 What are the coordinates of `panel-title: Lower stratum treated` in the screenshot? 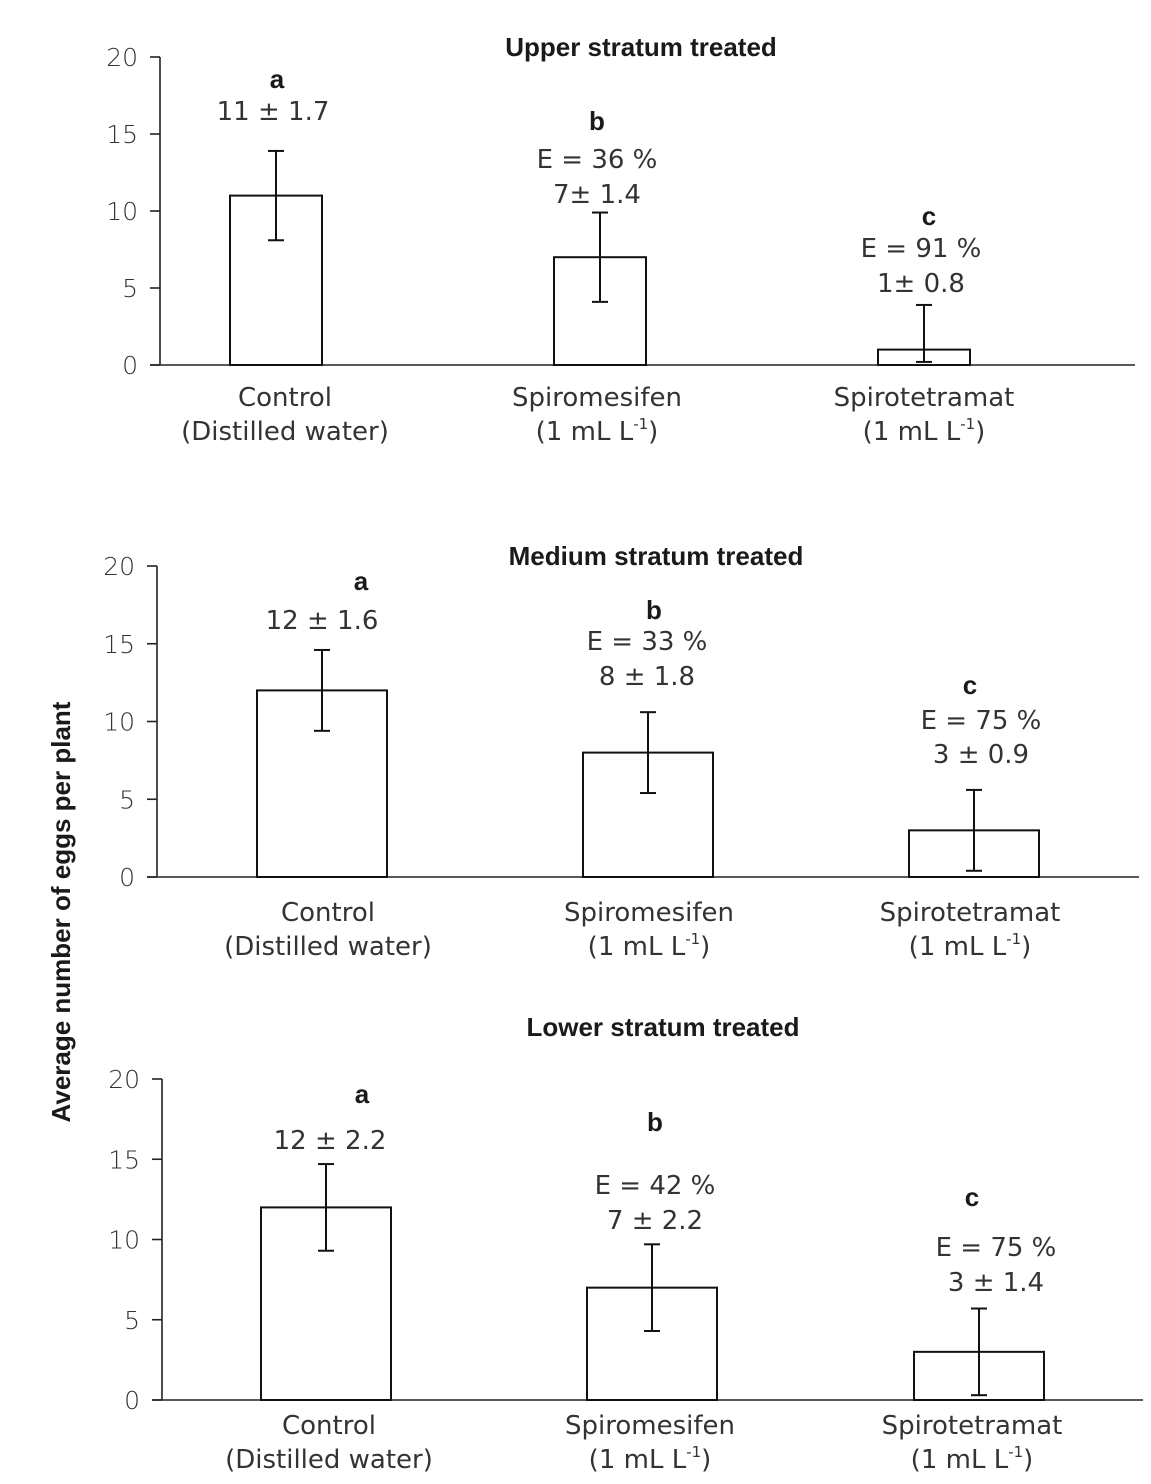 It's located at (662, 1027).